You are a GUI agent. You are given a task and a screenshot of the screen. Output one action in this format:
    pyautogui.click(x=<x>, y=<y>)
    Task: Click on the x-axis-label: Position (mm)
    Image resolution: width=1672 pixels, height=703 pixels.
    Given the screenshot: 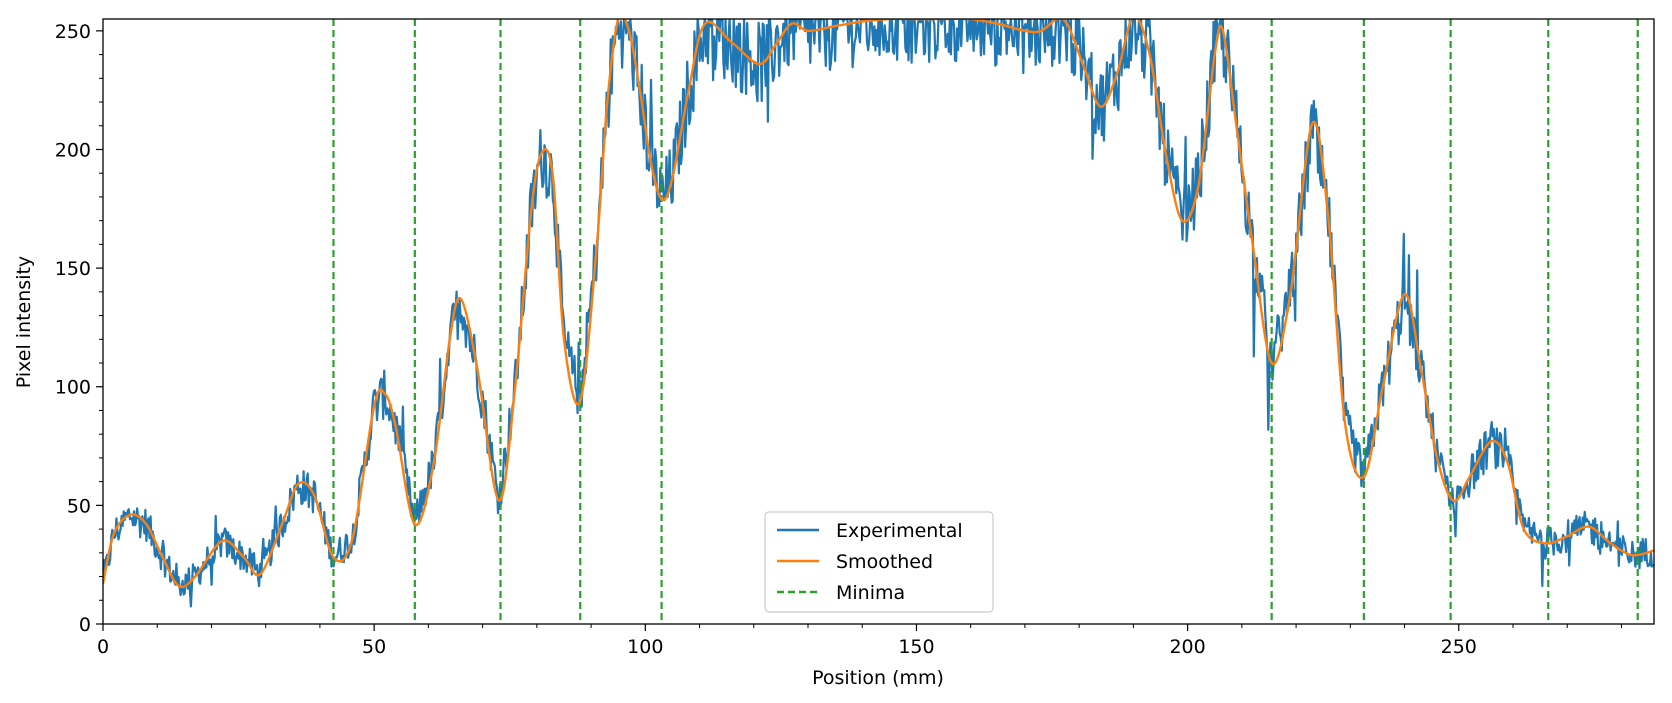 What is the action you would take?
    pyautogui.click(x=878, y=678)
    